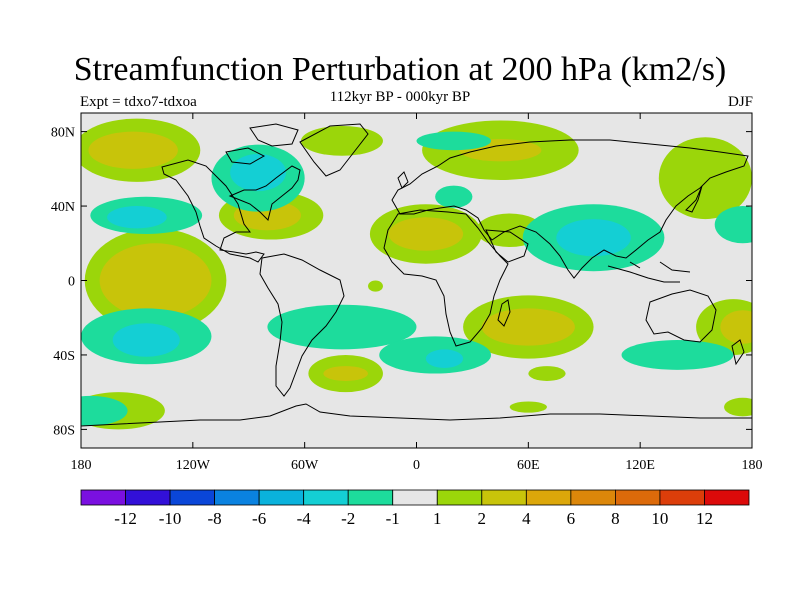  Describe the element at coordinates (571, 518) in the screenshot. I see `colorbar-label: 6` at that location.